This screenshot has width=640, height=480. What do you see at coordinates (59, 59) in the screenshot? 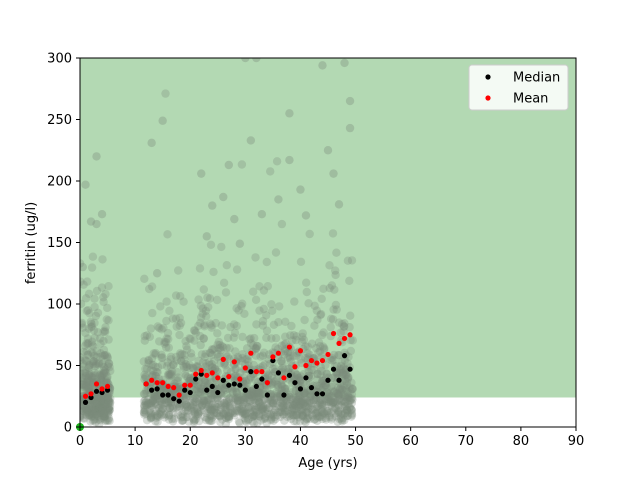
I see `y-tick-label: 300` at bounding box center [59, 59].